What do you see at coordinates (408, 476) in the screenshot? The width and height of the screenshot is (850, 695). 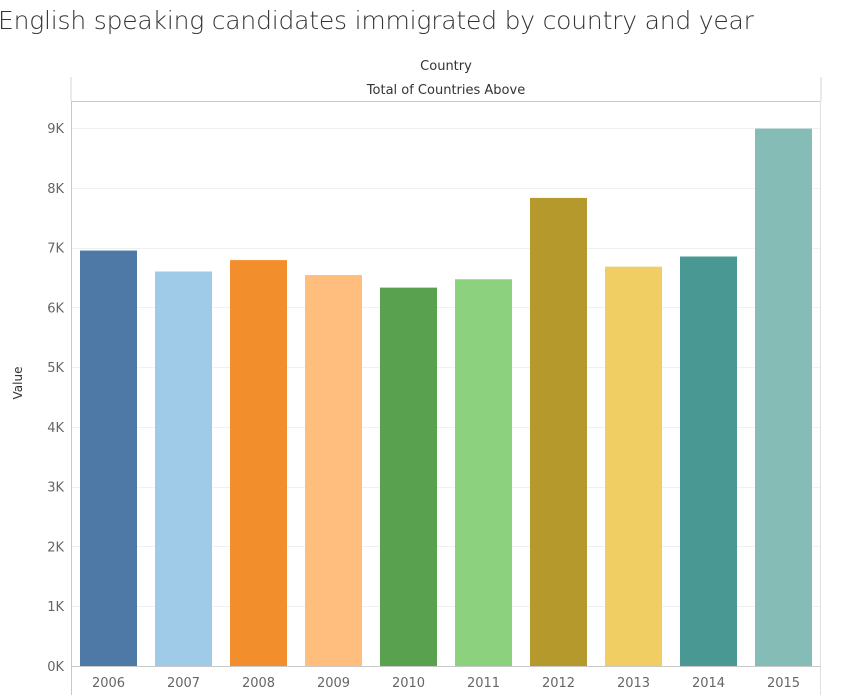 I see `bar-2010` at bounding box center [408, 476].